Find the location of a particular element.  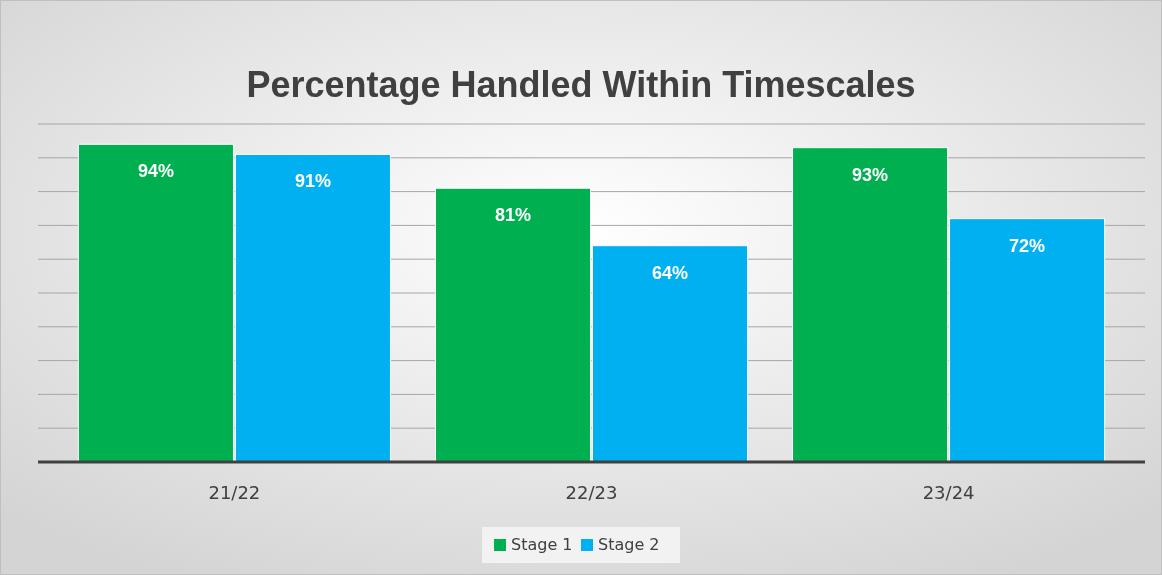

chart-title: Percentage Handled Within Timescales is located at coordinates (581, 84).